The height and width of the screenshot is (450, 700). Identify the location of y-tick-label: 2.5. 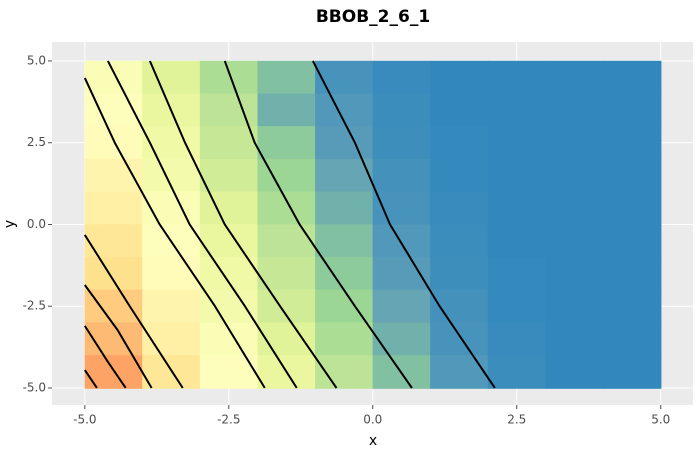
(36, 142).